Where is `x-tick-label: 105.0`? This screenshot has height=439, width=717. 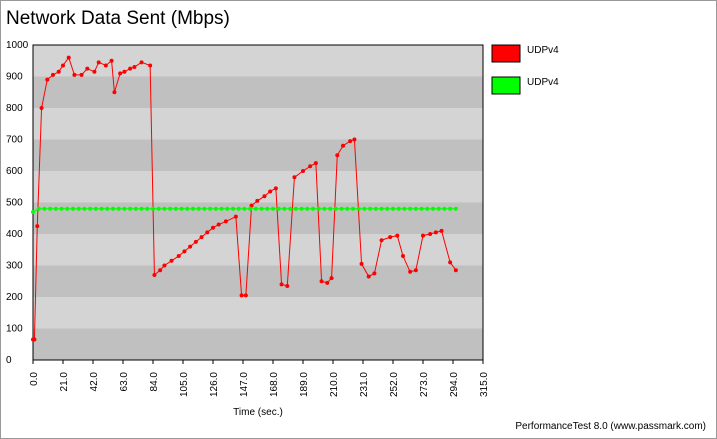 x-tick-label: 105.0 is located at coordinates (184, 384).